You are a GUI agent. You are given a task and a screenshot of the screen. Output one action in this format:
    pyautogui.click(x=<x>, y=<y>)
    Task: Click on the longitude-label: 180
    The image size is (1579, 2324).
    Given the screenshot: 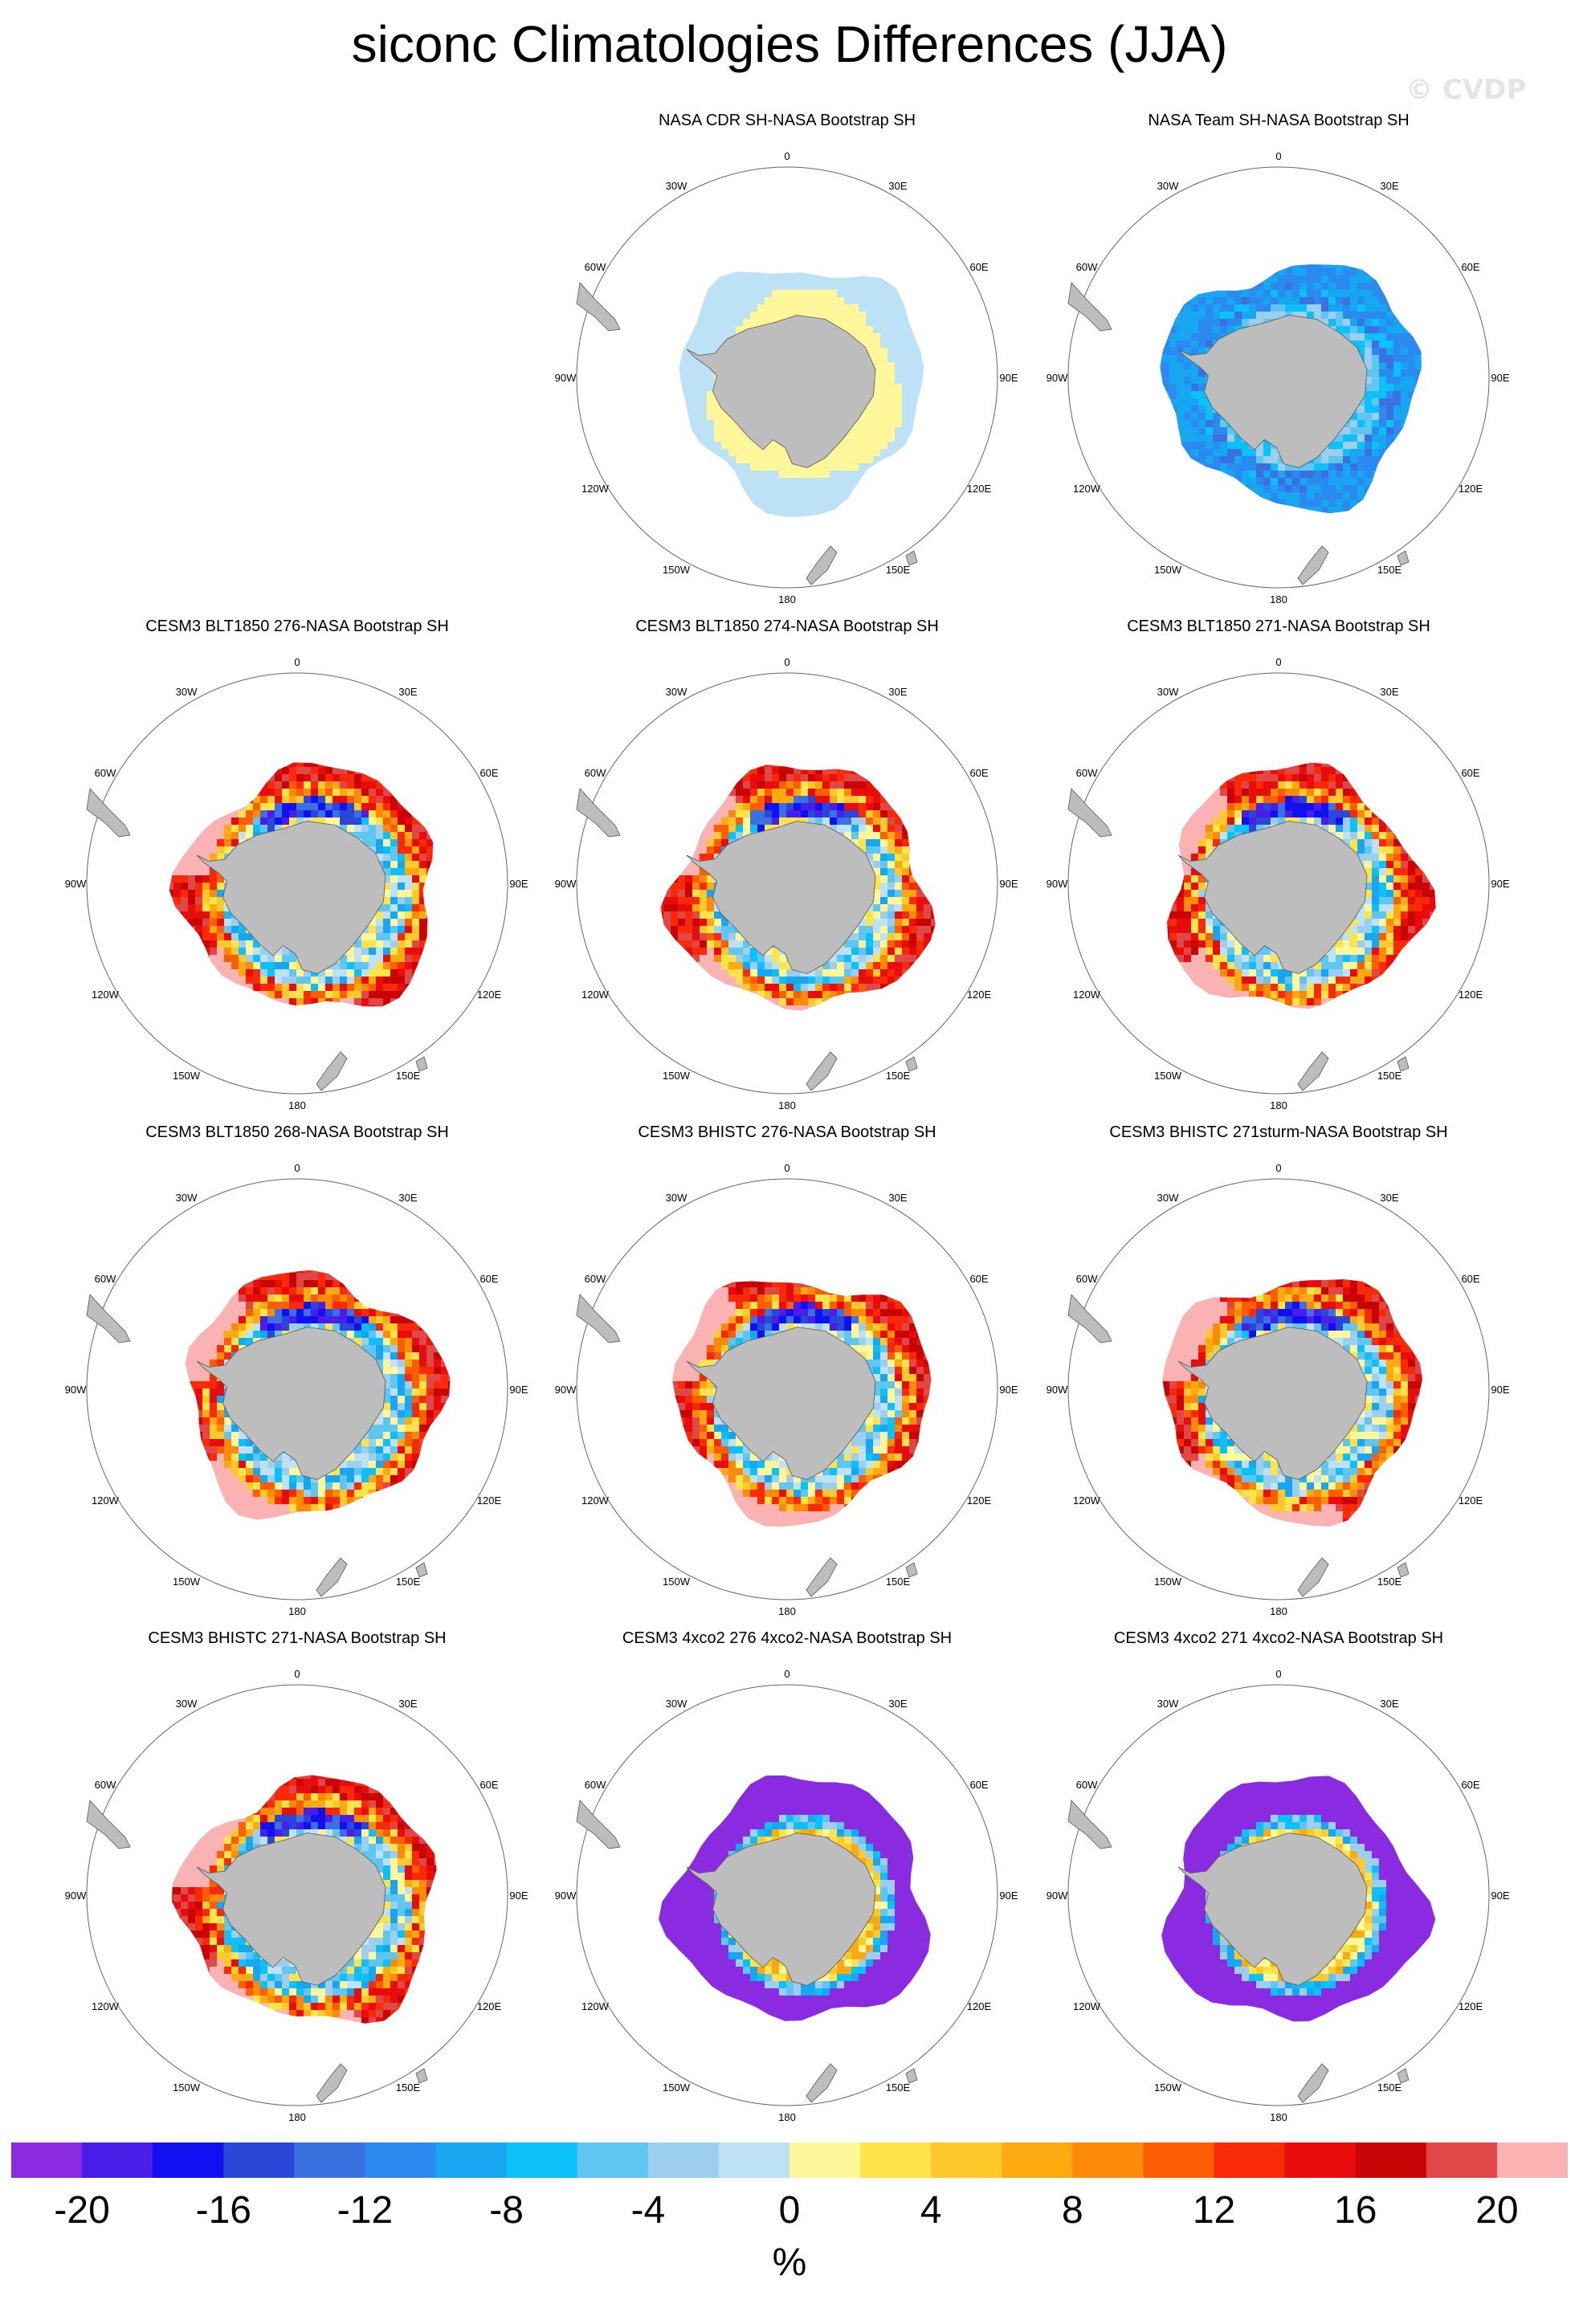 What is the action you would take?
    pyautogui.click(x=787, y=599)
    